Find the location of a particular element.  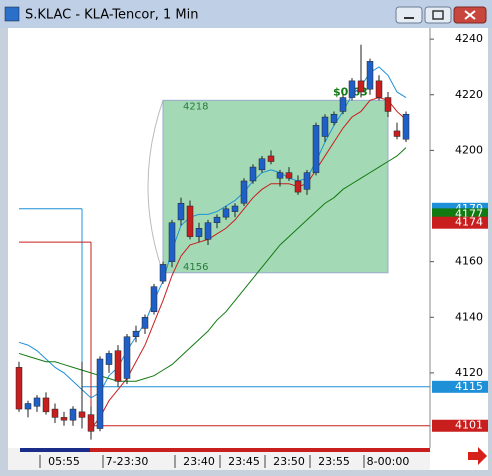

close-icon is located at coordinates (470, 15).